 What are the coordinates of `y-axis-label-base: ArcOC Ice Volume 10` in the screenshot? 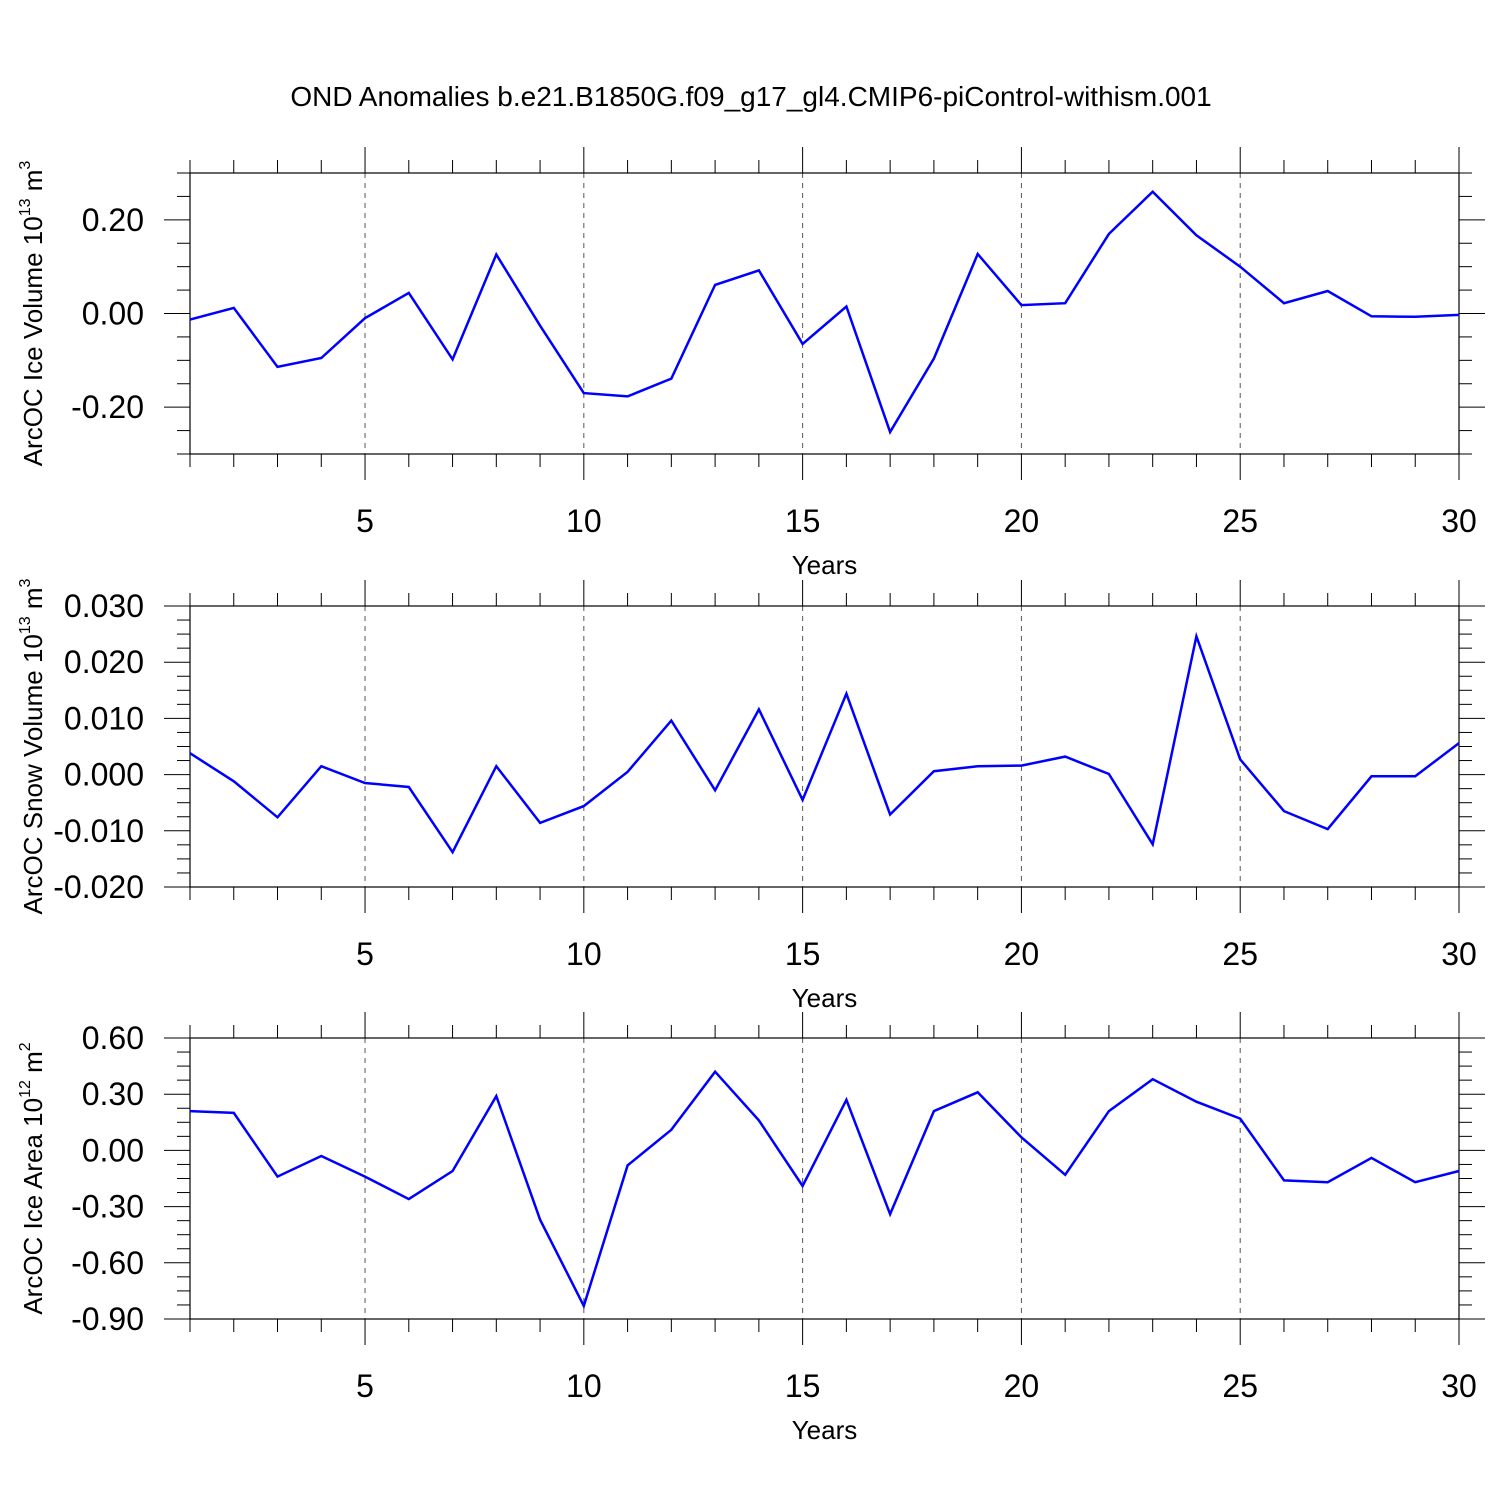 It's located at (33, 341).